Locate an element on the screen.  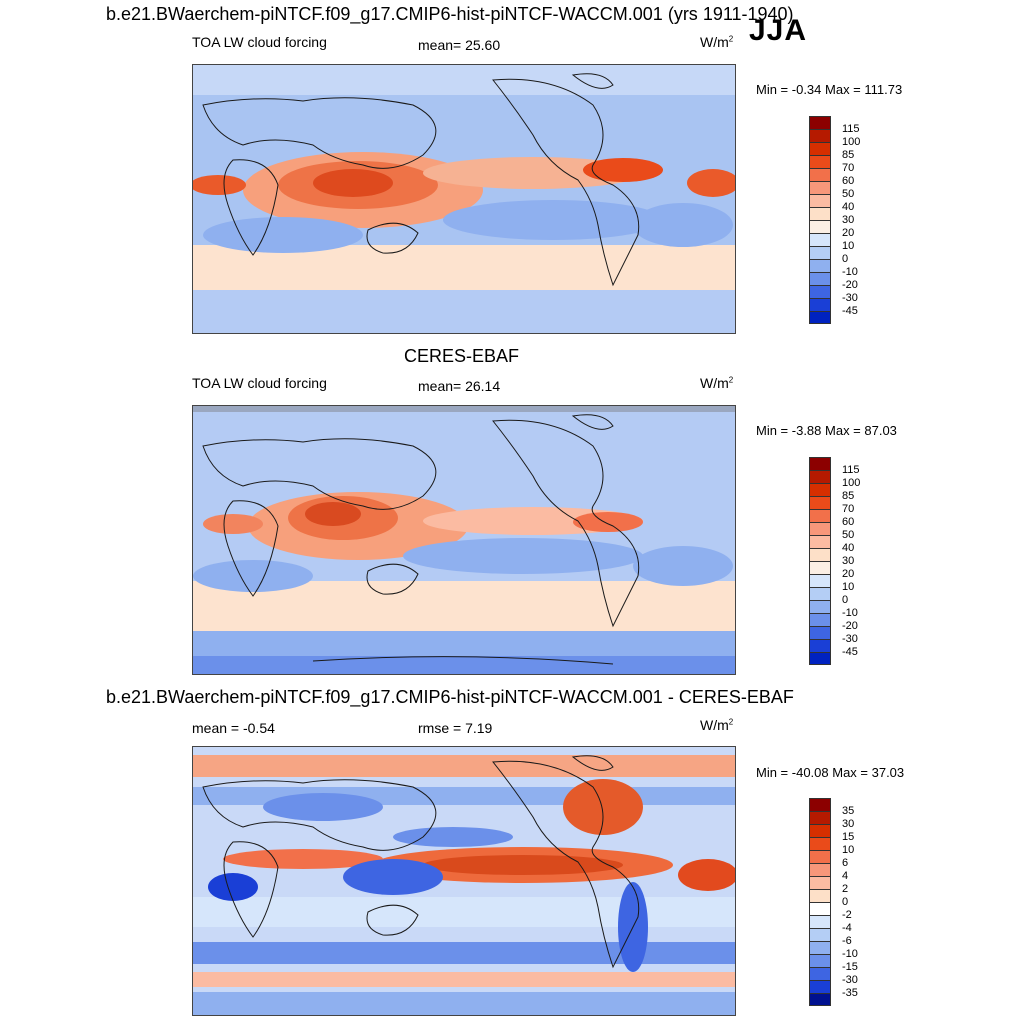
panel3-map is located at coordinates (464, 881).